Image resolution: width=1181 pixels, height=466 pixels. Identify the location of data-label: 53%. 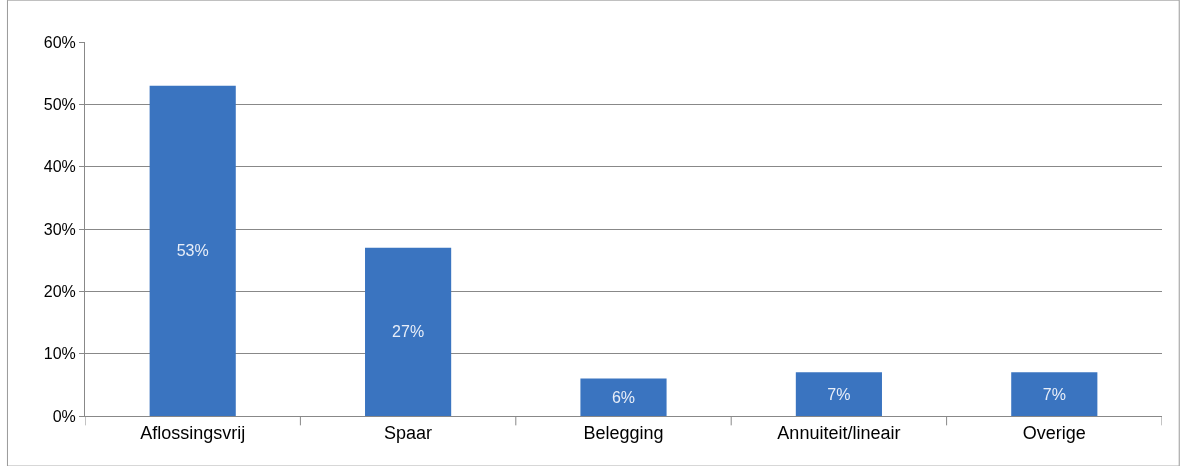
(192, 251).